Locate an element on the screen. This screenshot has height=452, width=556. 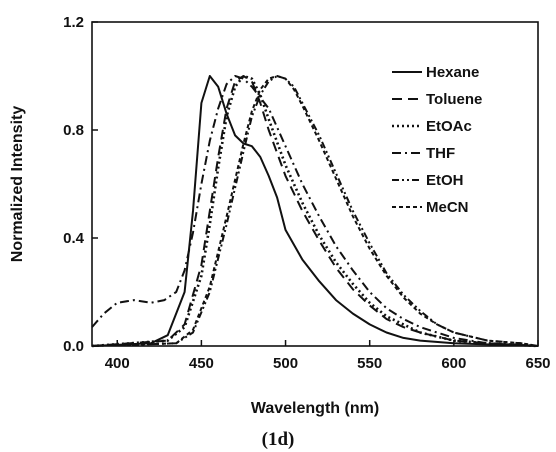
y-tick-label: 0.0 is located at coordinates (73, 346).